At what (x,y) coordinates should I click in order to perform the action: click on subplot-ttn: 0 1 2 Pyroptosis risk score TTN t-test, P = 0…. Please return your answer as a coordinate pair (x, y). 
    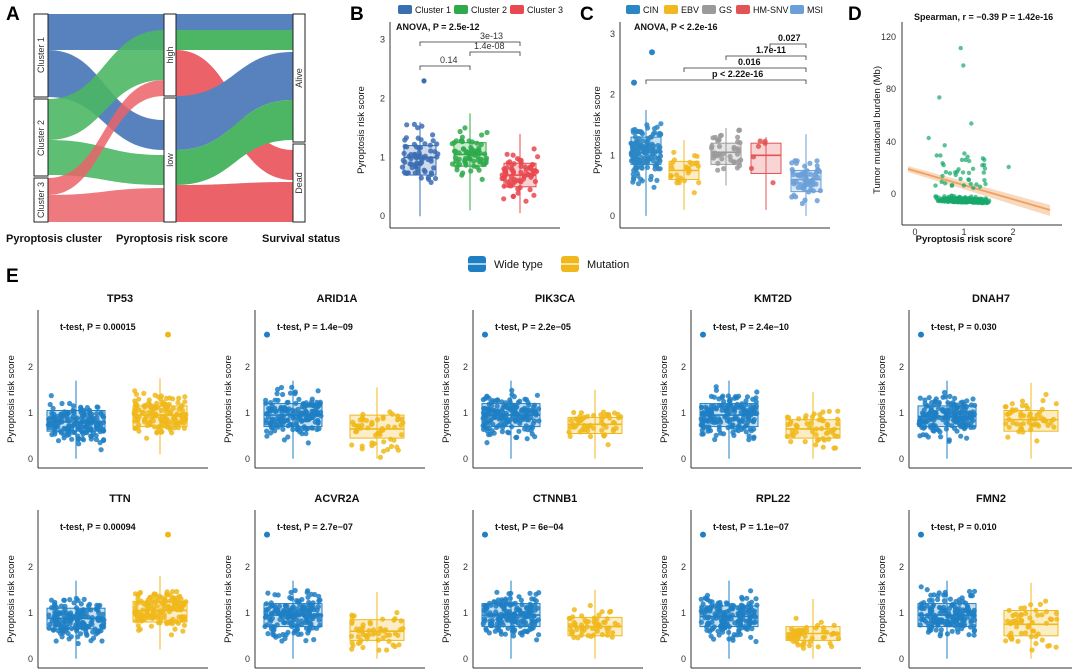
    Looking at the image, I should click on (107, 581).